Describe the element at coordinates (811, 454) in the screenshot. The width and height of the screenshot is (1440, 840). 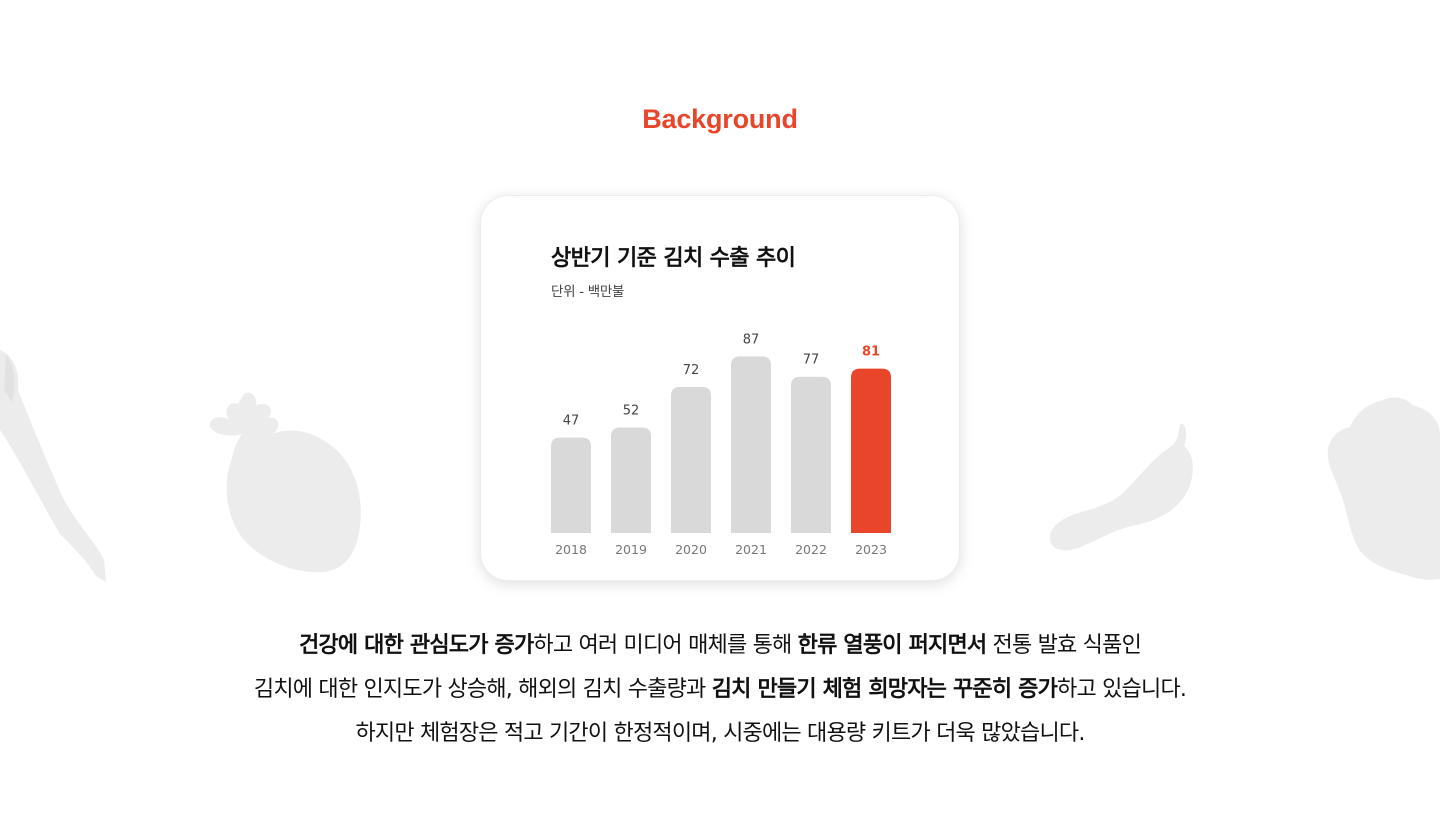
I see `bar-2022` at that location.